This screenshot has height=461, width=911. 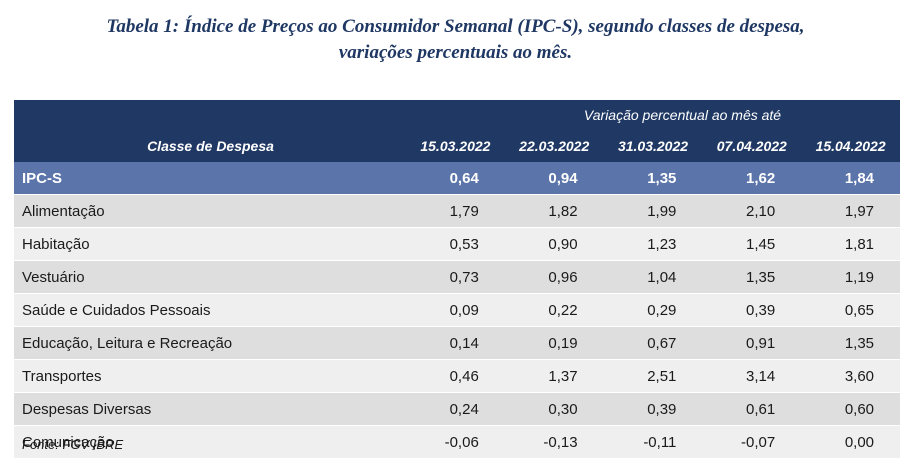 I want to click on table-row: Comunicação -0,06 -0,13 -0,11 -0,07 0,00, so click(x=457, y=442).